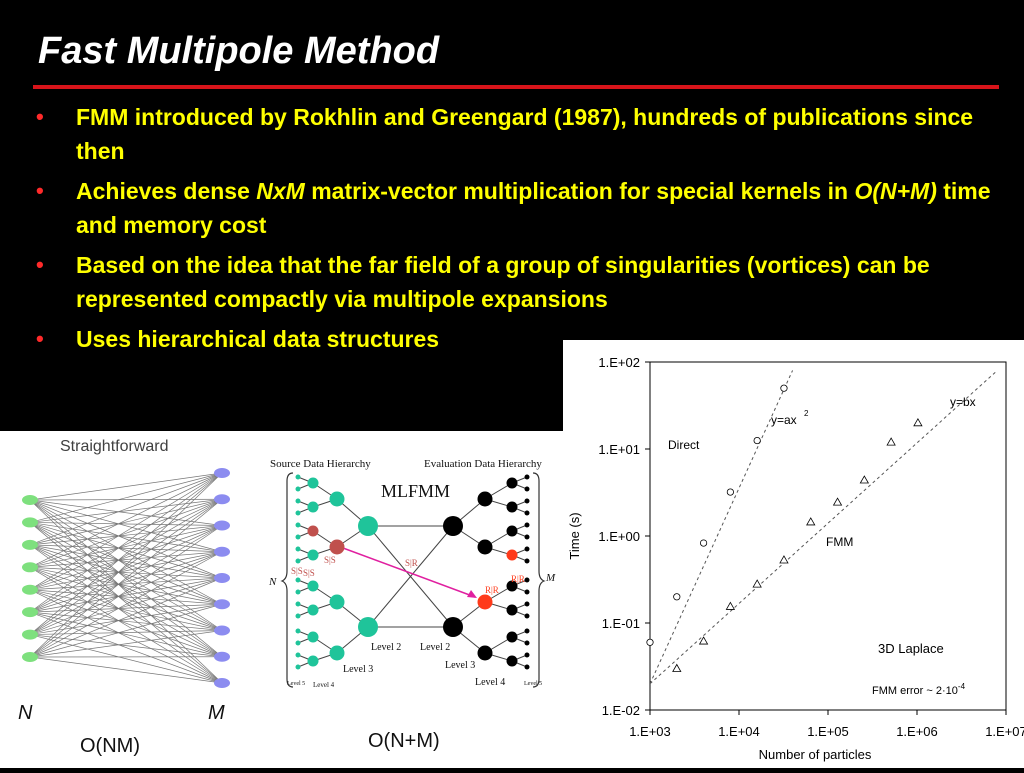  I want to click on x-tick-label: 1.E+05, so click(828, 731).